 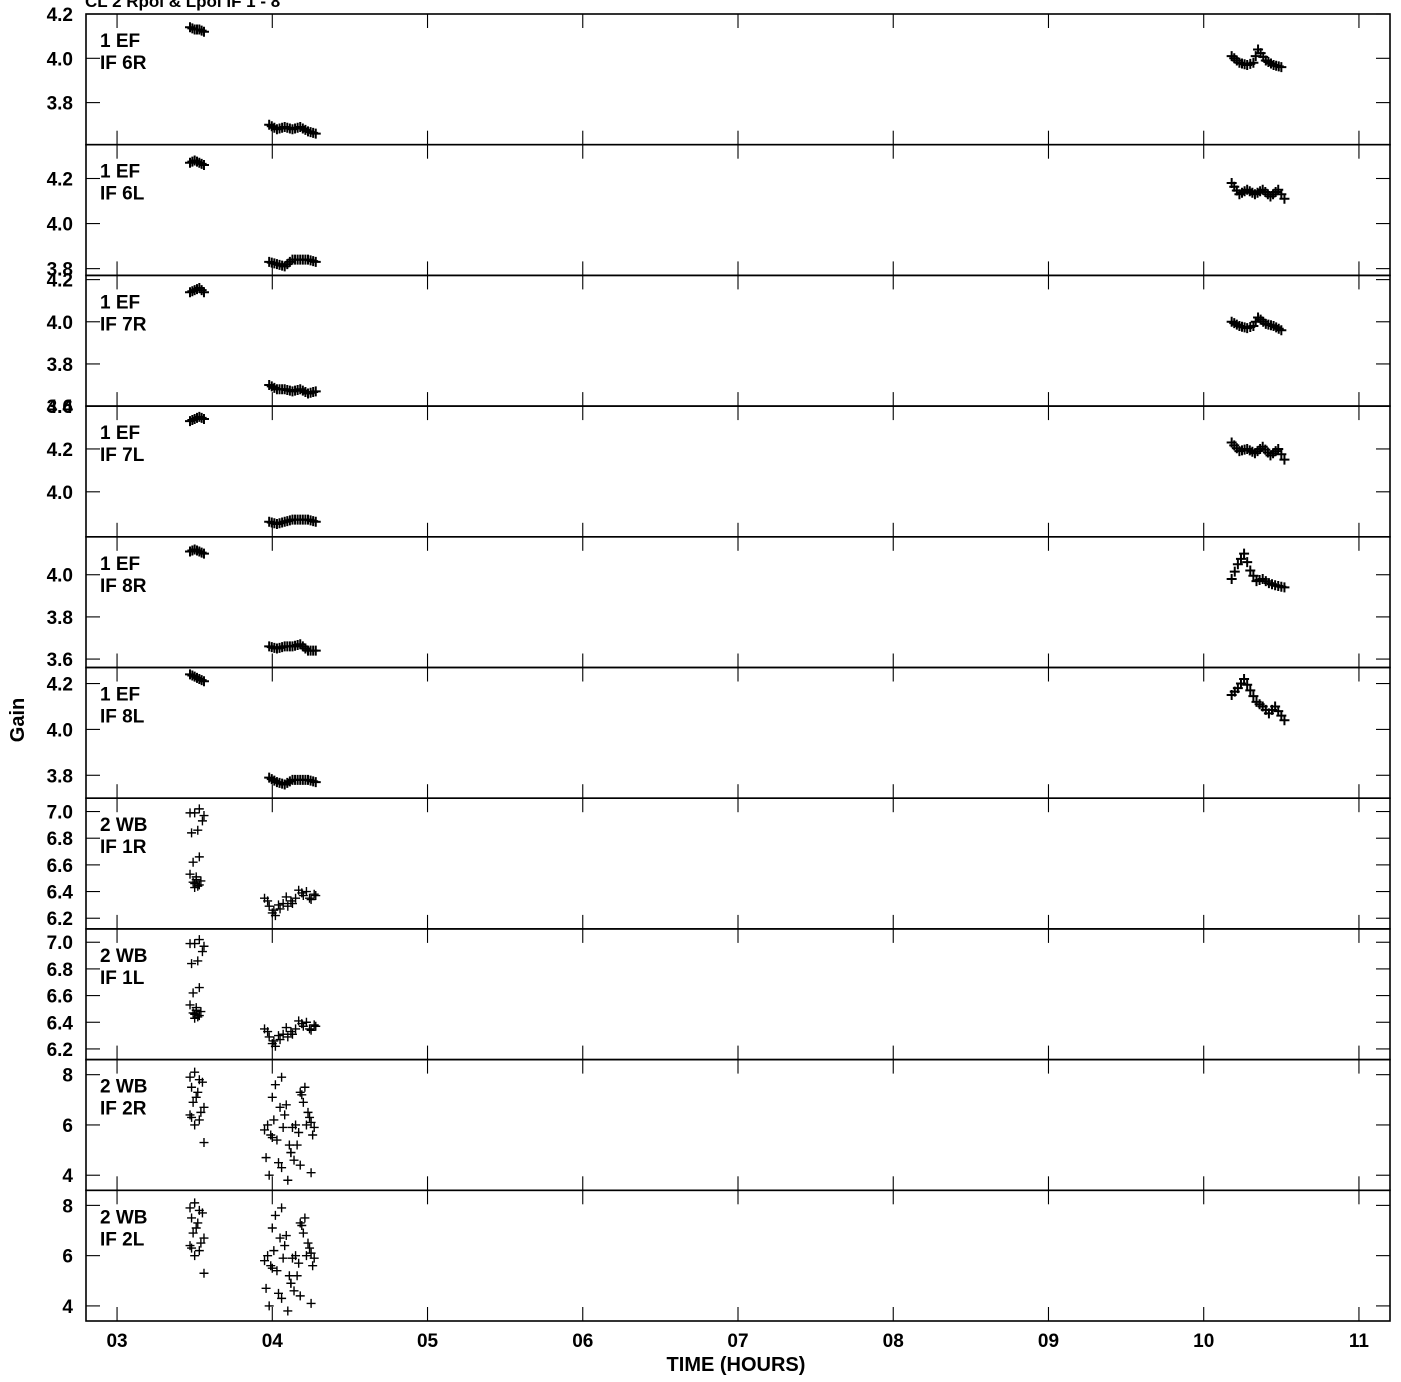 I want to click on y-tick-label: 8, so click(x=67, y=1206).